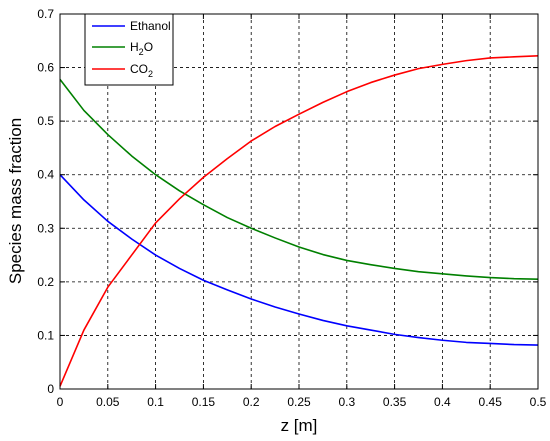 The image size is (550, 441). What do you see at coordinates (141, 70) in the screenshot?
I see `legend-label-co2: CO2` at bounding box center [141, 70].